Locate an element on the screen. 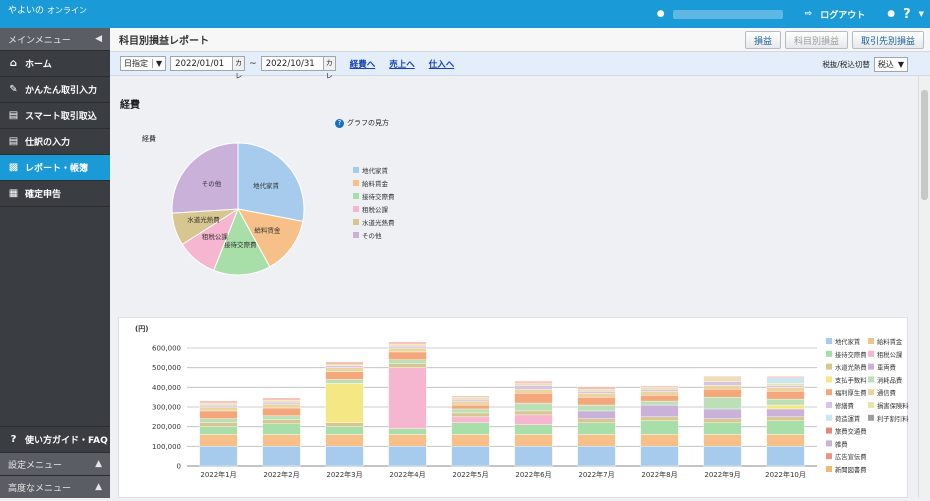  brand-logo: やよいの 青色申告 オンライン is located at coordinates (100, 29).